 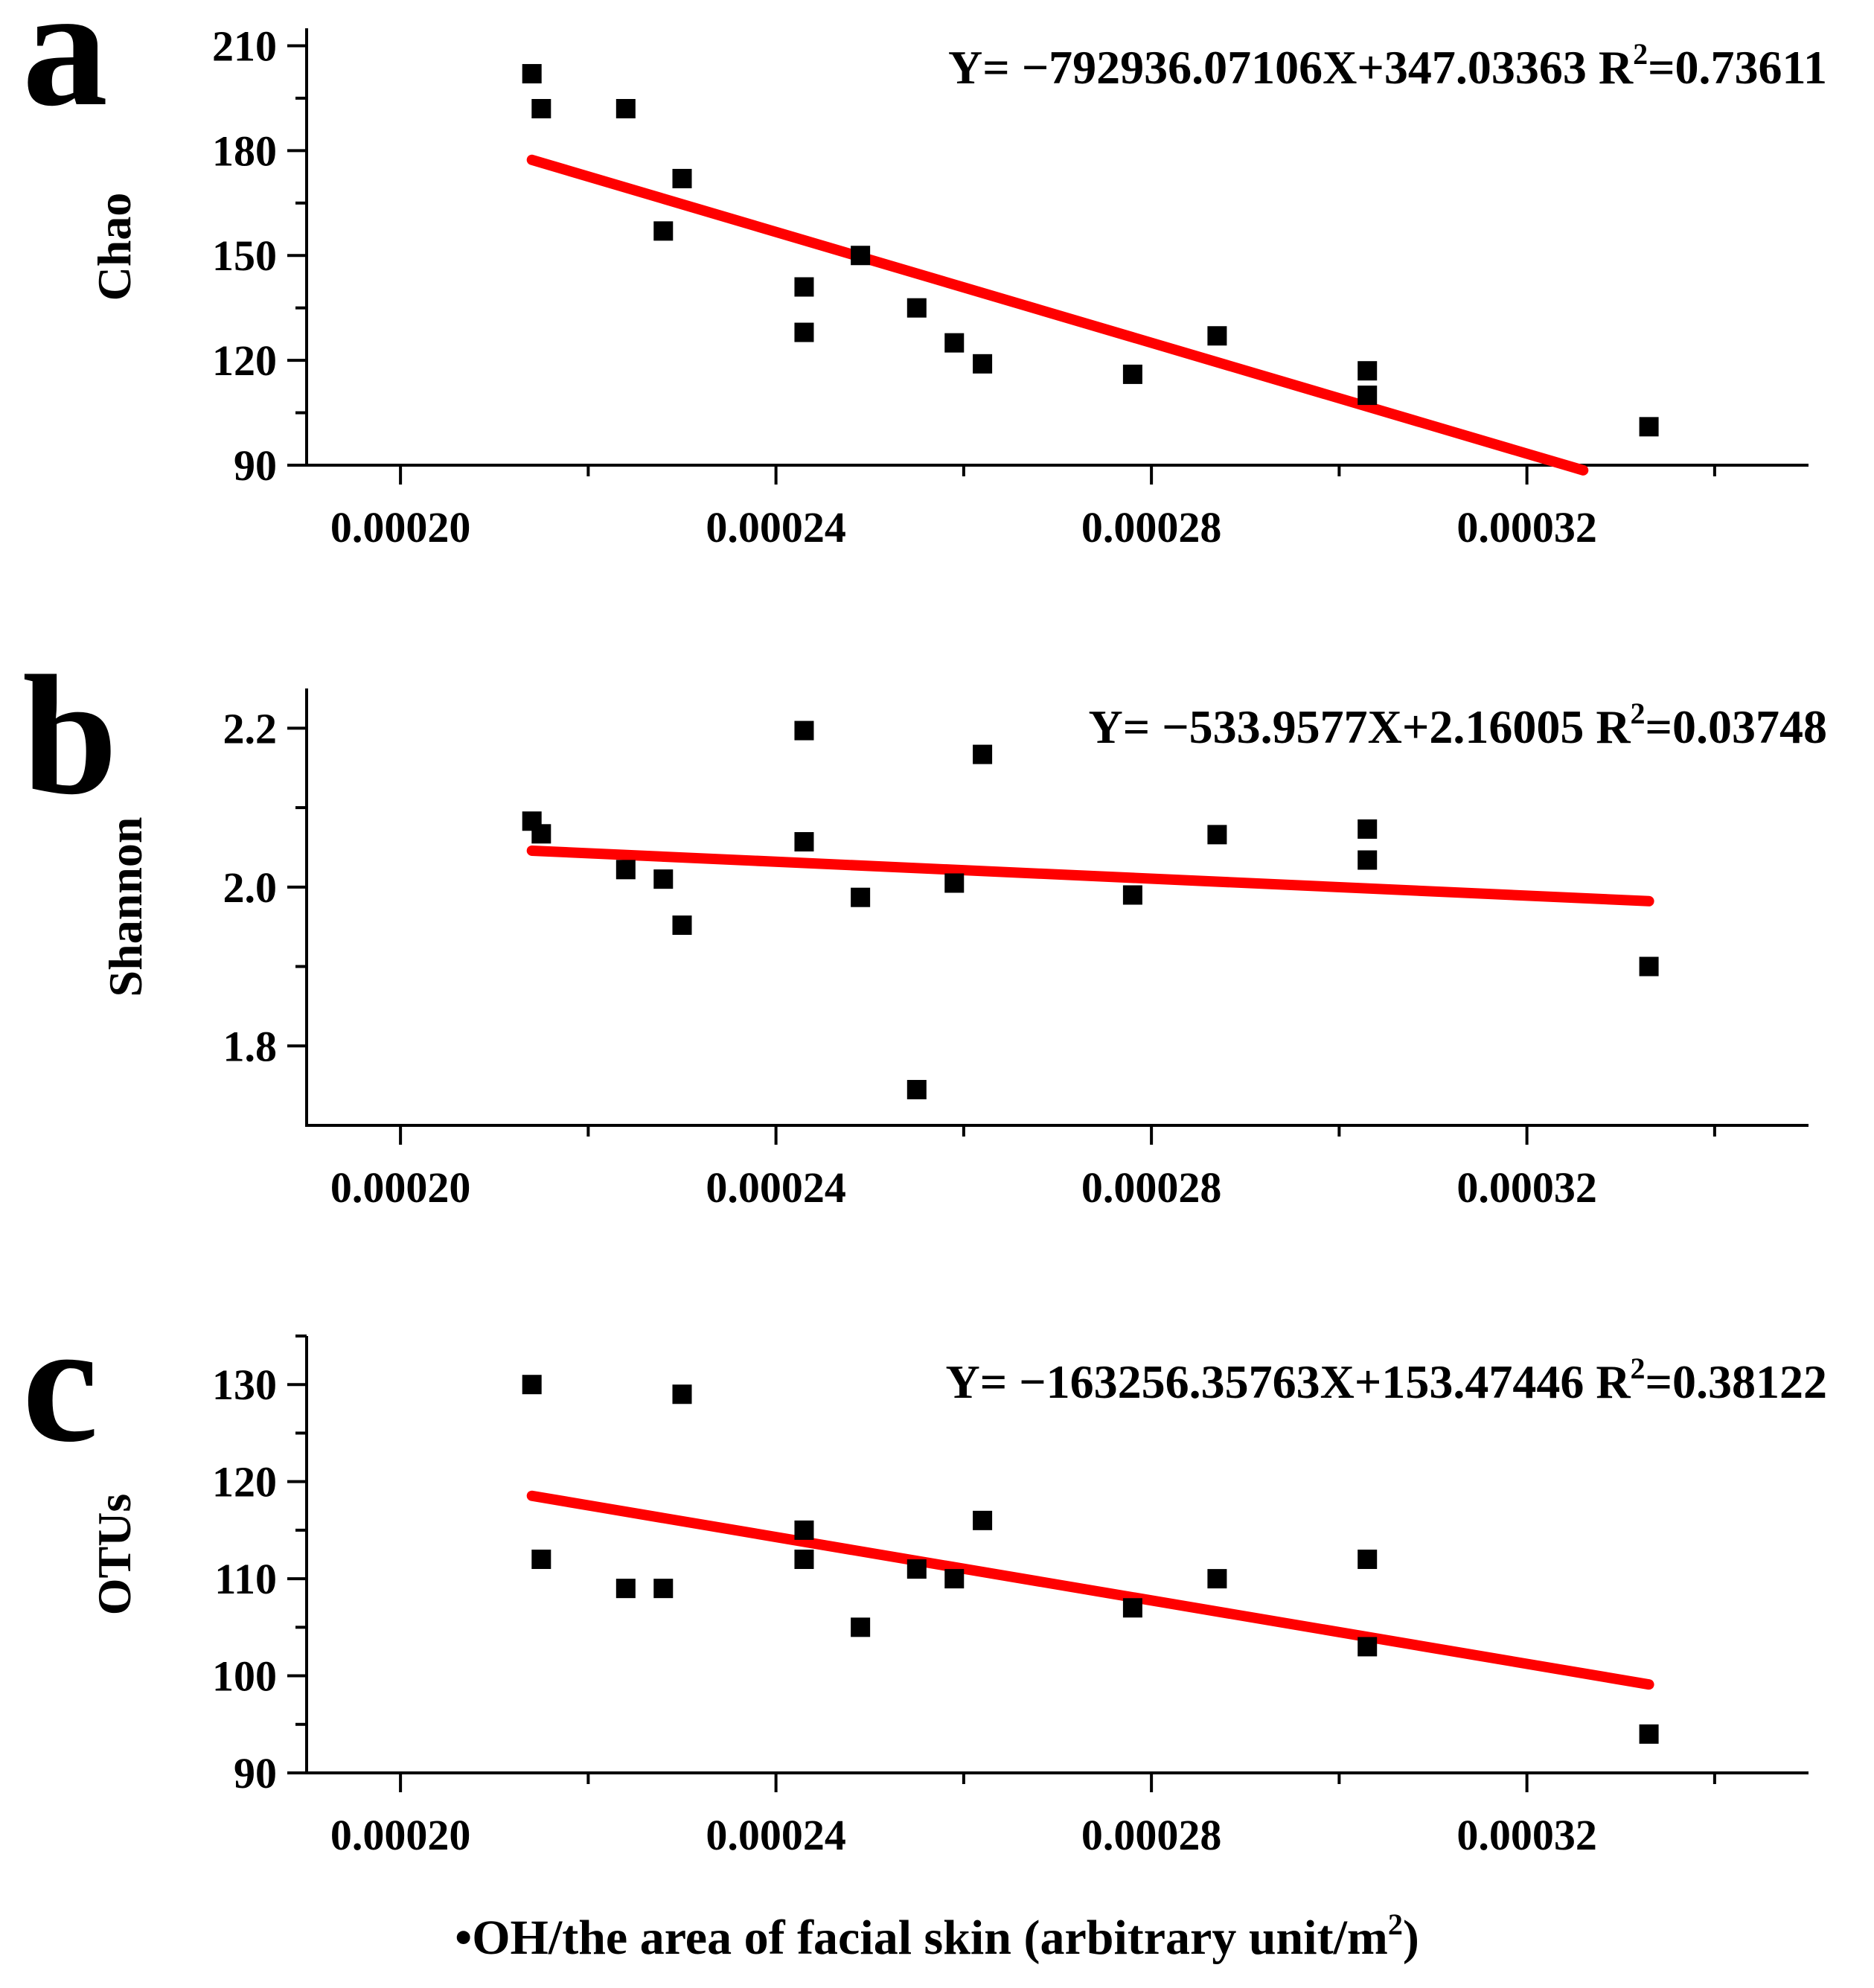 I want to click on y-axis-label: Chao, so click(x=115, y=247).